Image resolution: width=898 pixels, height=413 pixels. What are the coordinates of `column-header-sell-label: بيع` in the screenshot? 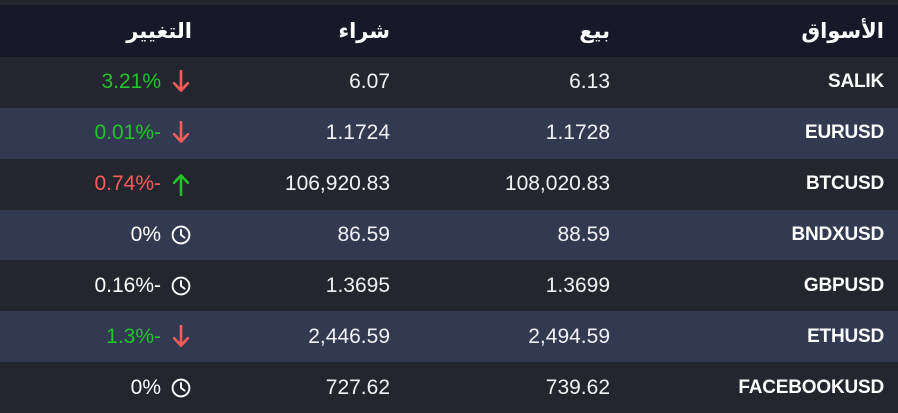 It's located at (594, 31).